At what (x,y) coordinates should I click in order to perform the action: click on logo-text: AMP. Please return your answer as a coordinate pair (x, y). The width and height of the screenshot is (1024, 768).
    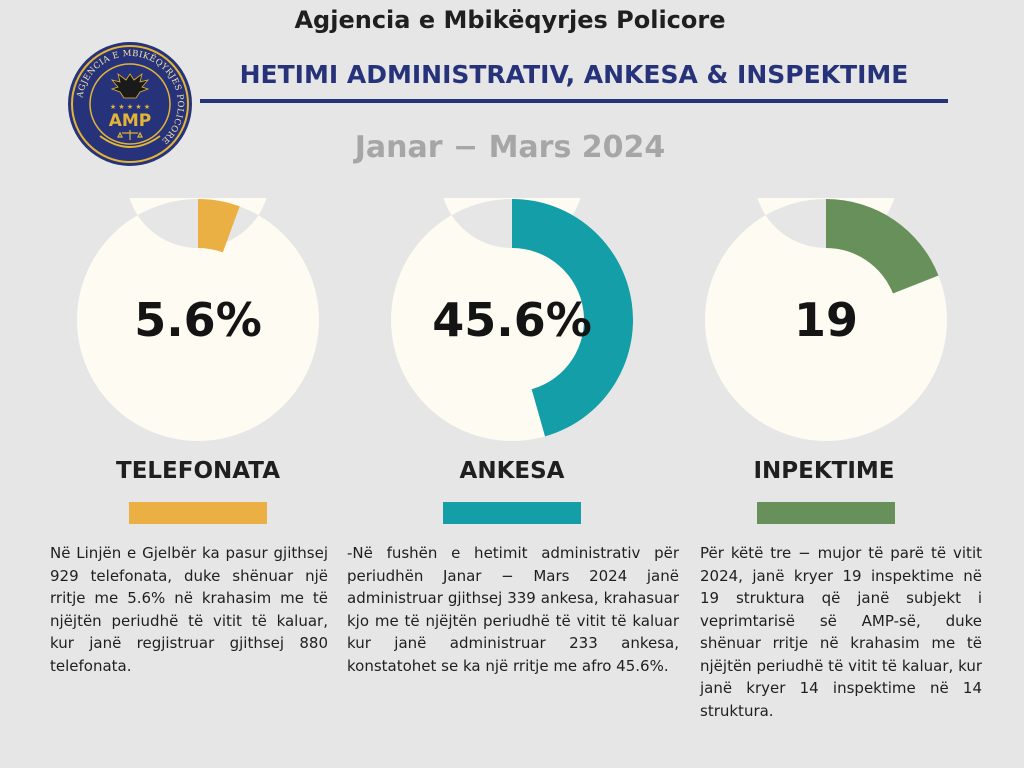
    Looking at the image, I should click on (130, 121).